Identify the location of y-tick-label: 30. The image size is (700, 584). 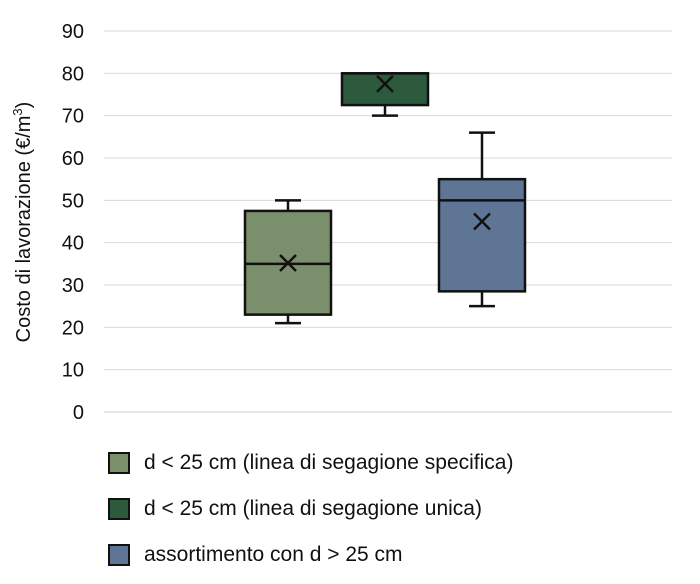
(73, 286).